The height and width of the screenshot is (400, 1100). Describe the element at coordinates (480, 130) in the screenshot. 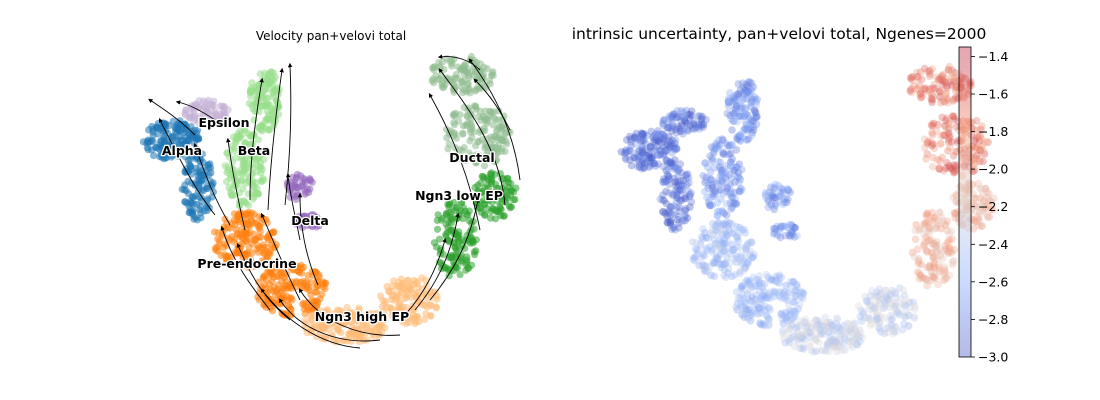

I see `cell-point-ductal` at that location.